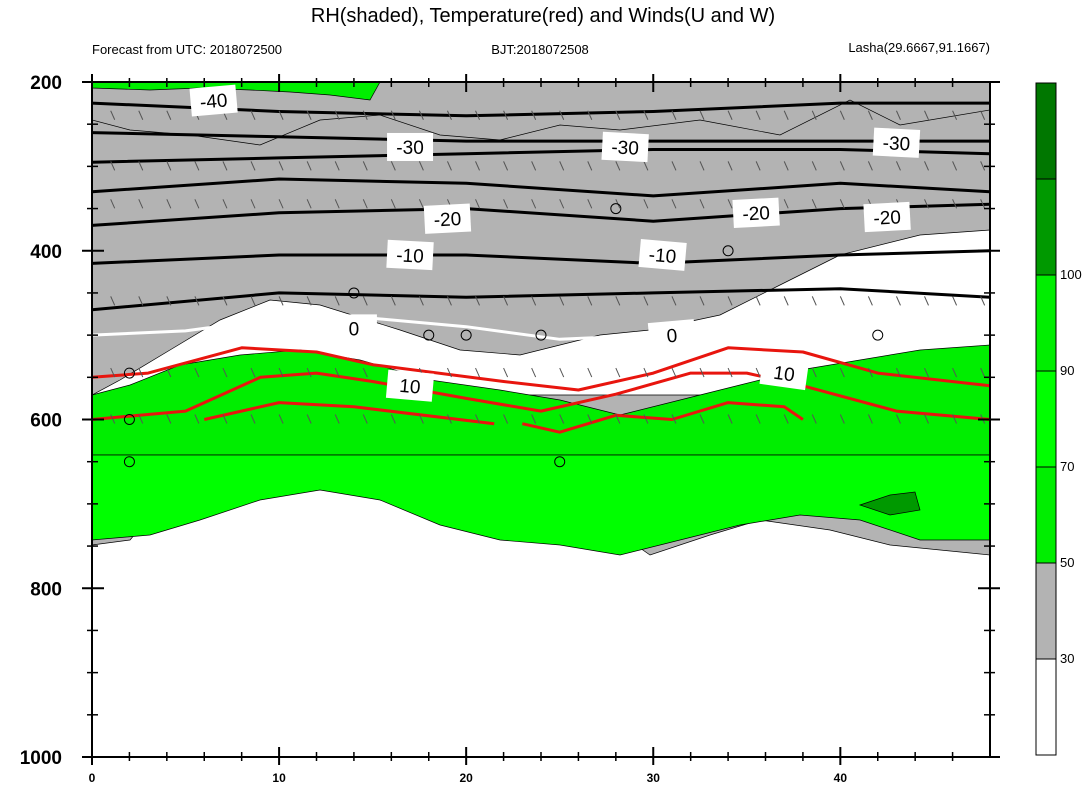 The image size is (1087, 811). I want to click on forecast-label: Forecast from UTC: 2018072500, so click(187, 49).